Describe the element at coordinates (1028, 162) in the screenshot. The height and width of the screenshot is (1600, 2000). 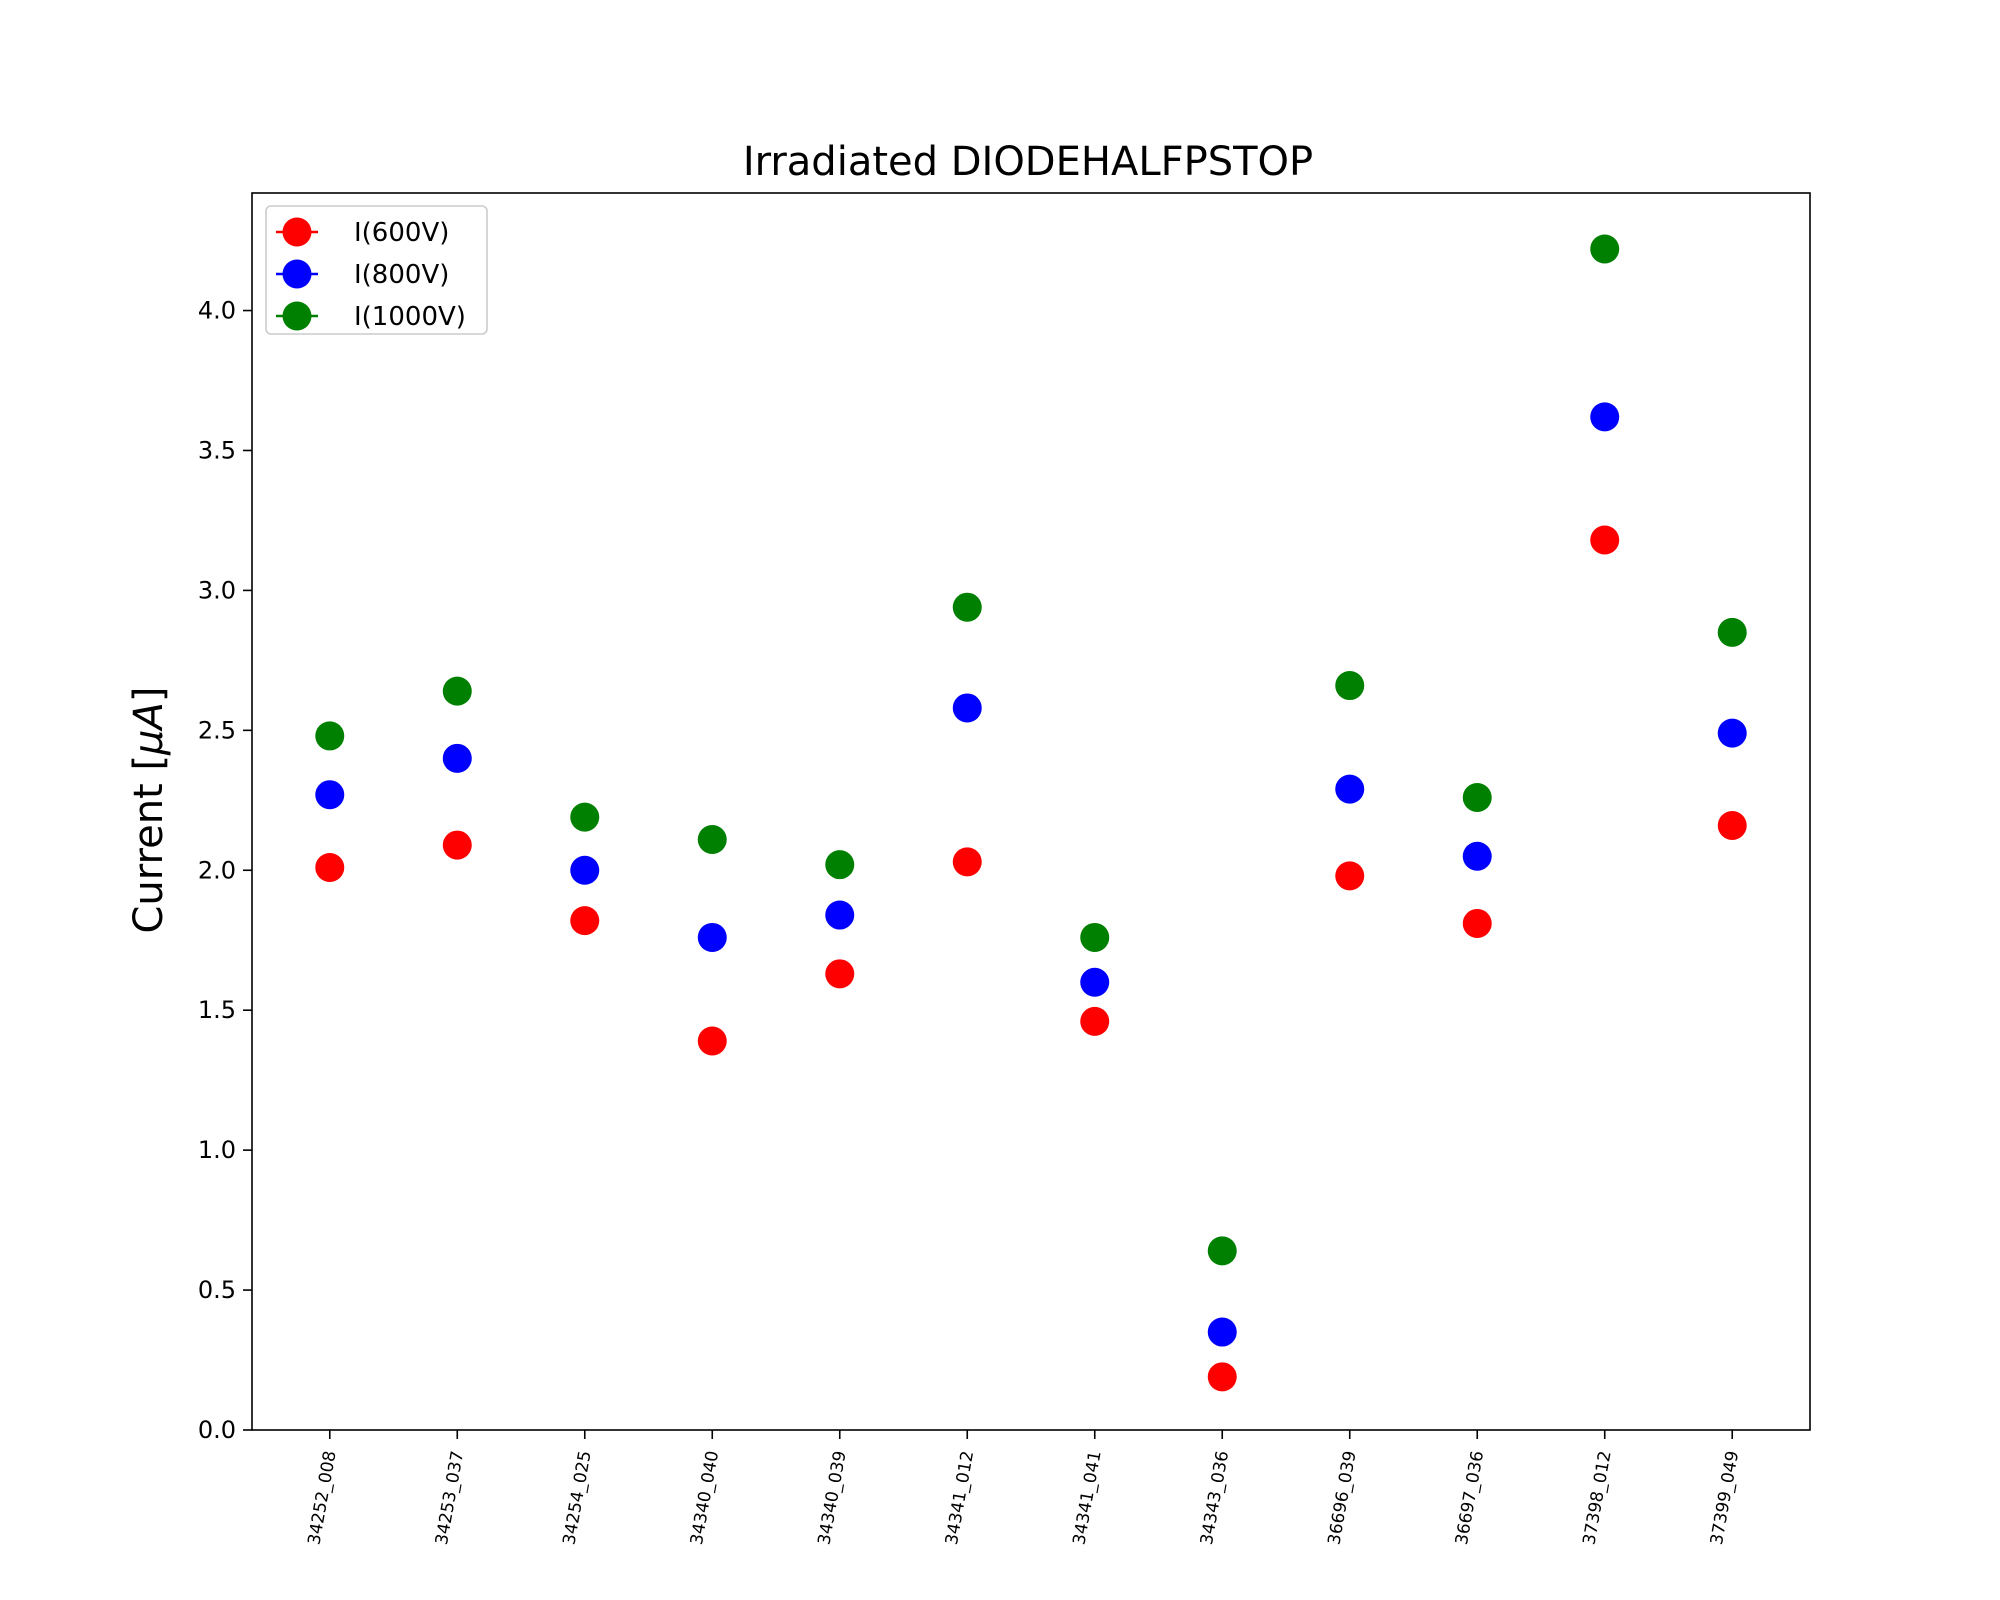
I see `chart-title: Irradiated DIODEHALFPSTOP` at that location.